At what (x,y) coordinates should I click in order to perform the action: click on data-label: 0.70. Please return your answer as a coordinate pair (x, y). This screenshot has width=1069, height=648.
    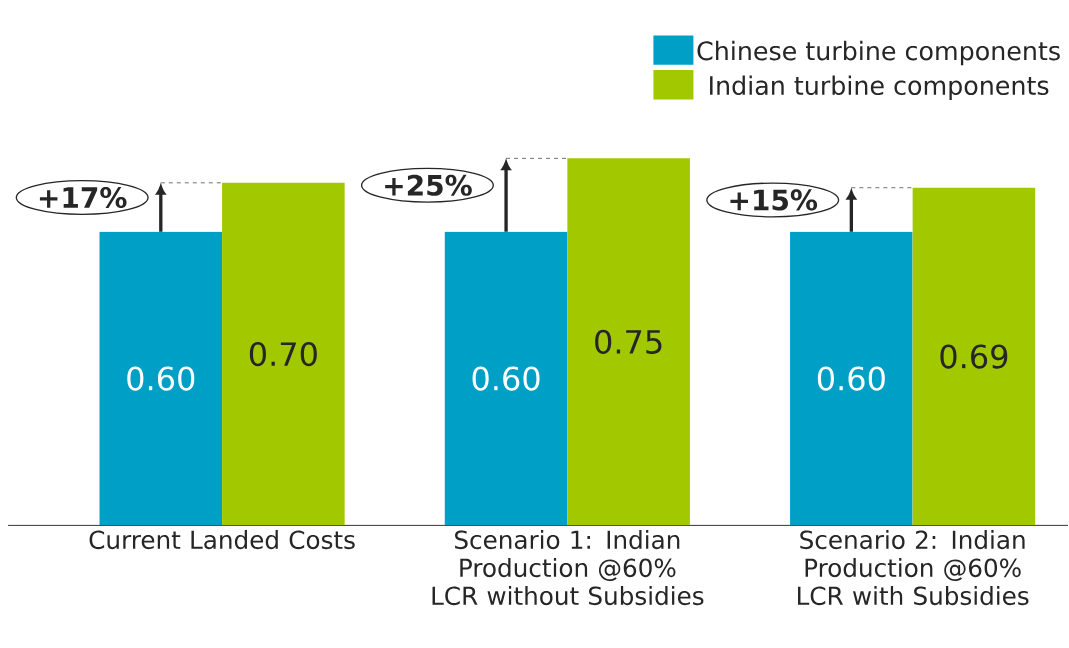
    Looking at the image, I should click on (283, 354).